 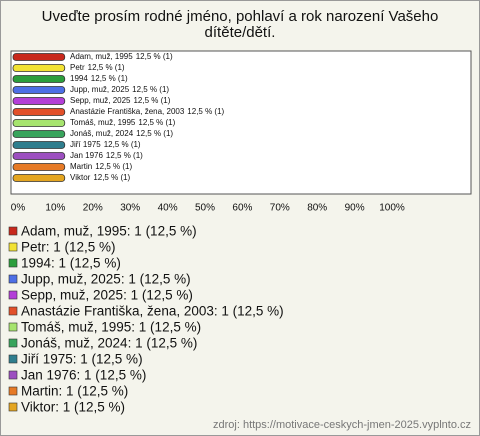 What do you see at coordinates (74, 391) in the screenshot?
I see `legend-label: Martin: 1 (12,5 %)` at bounding box center [74, 391].